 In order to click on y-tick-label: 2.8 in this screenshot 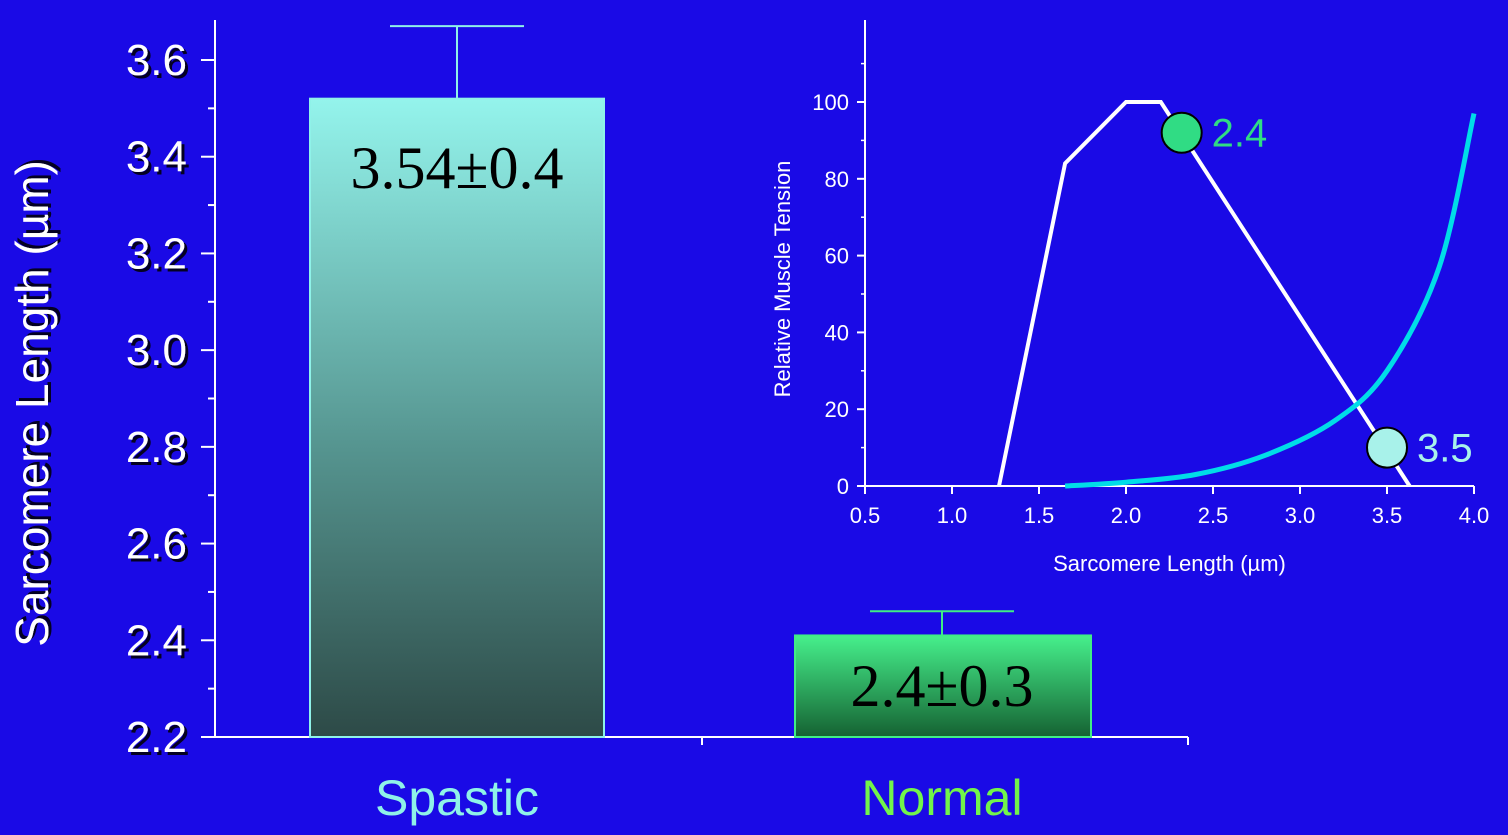, I will do `click(156, 447)`.